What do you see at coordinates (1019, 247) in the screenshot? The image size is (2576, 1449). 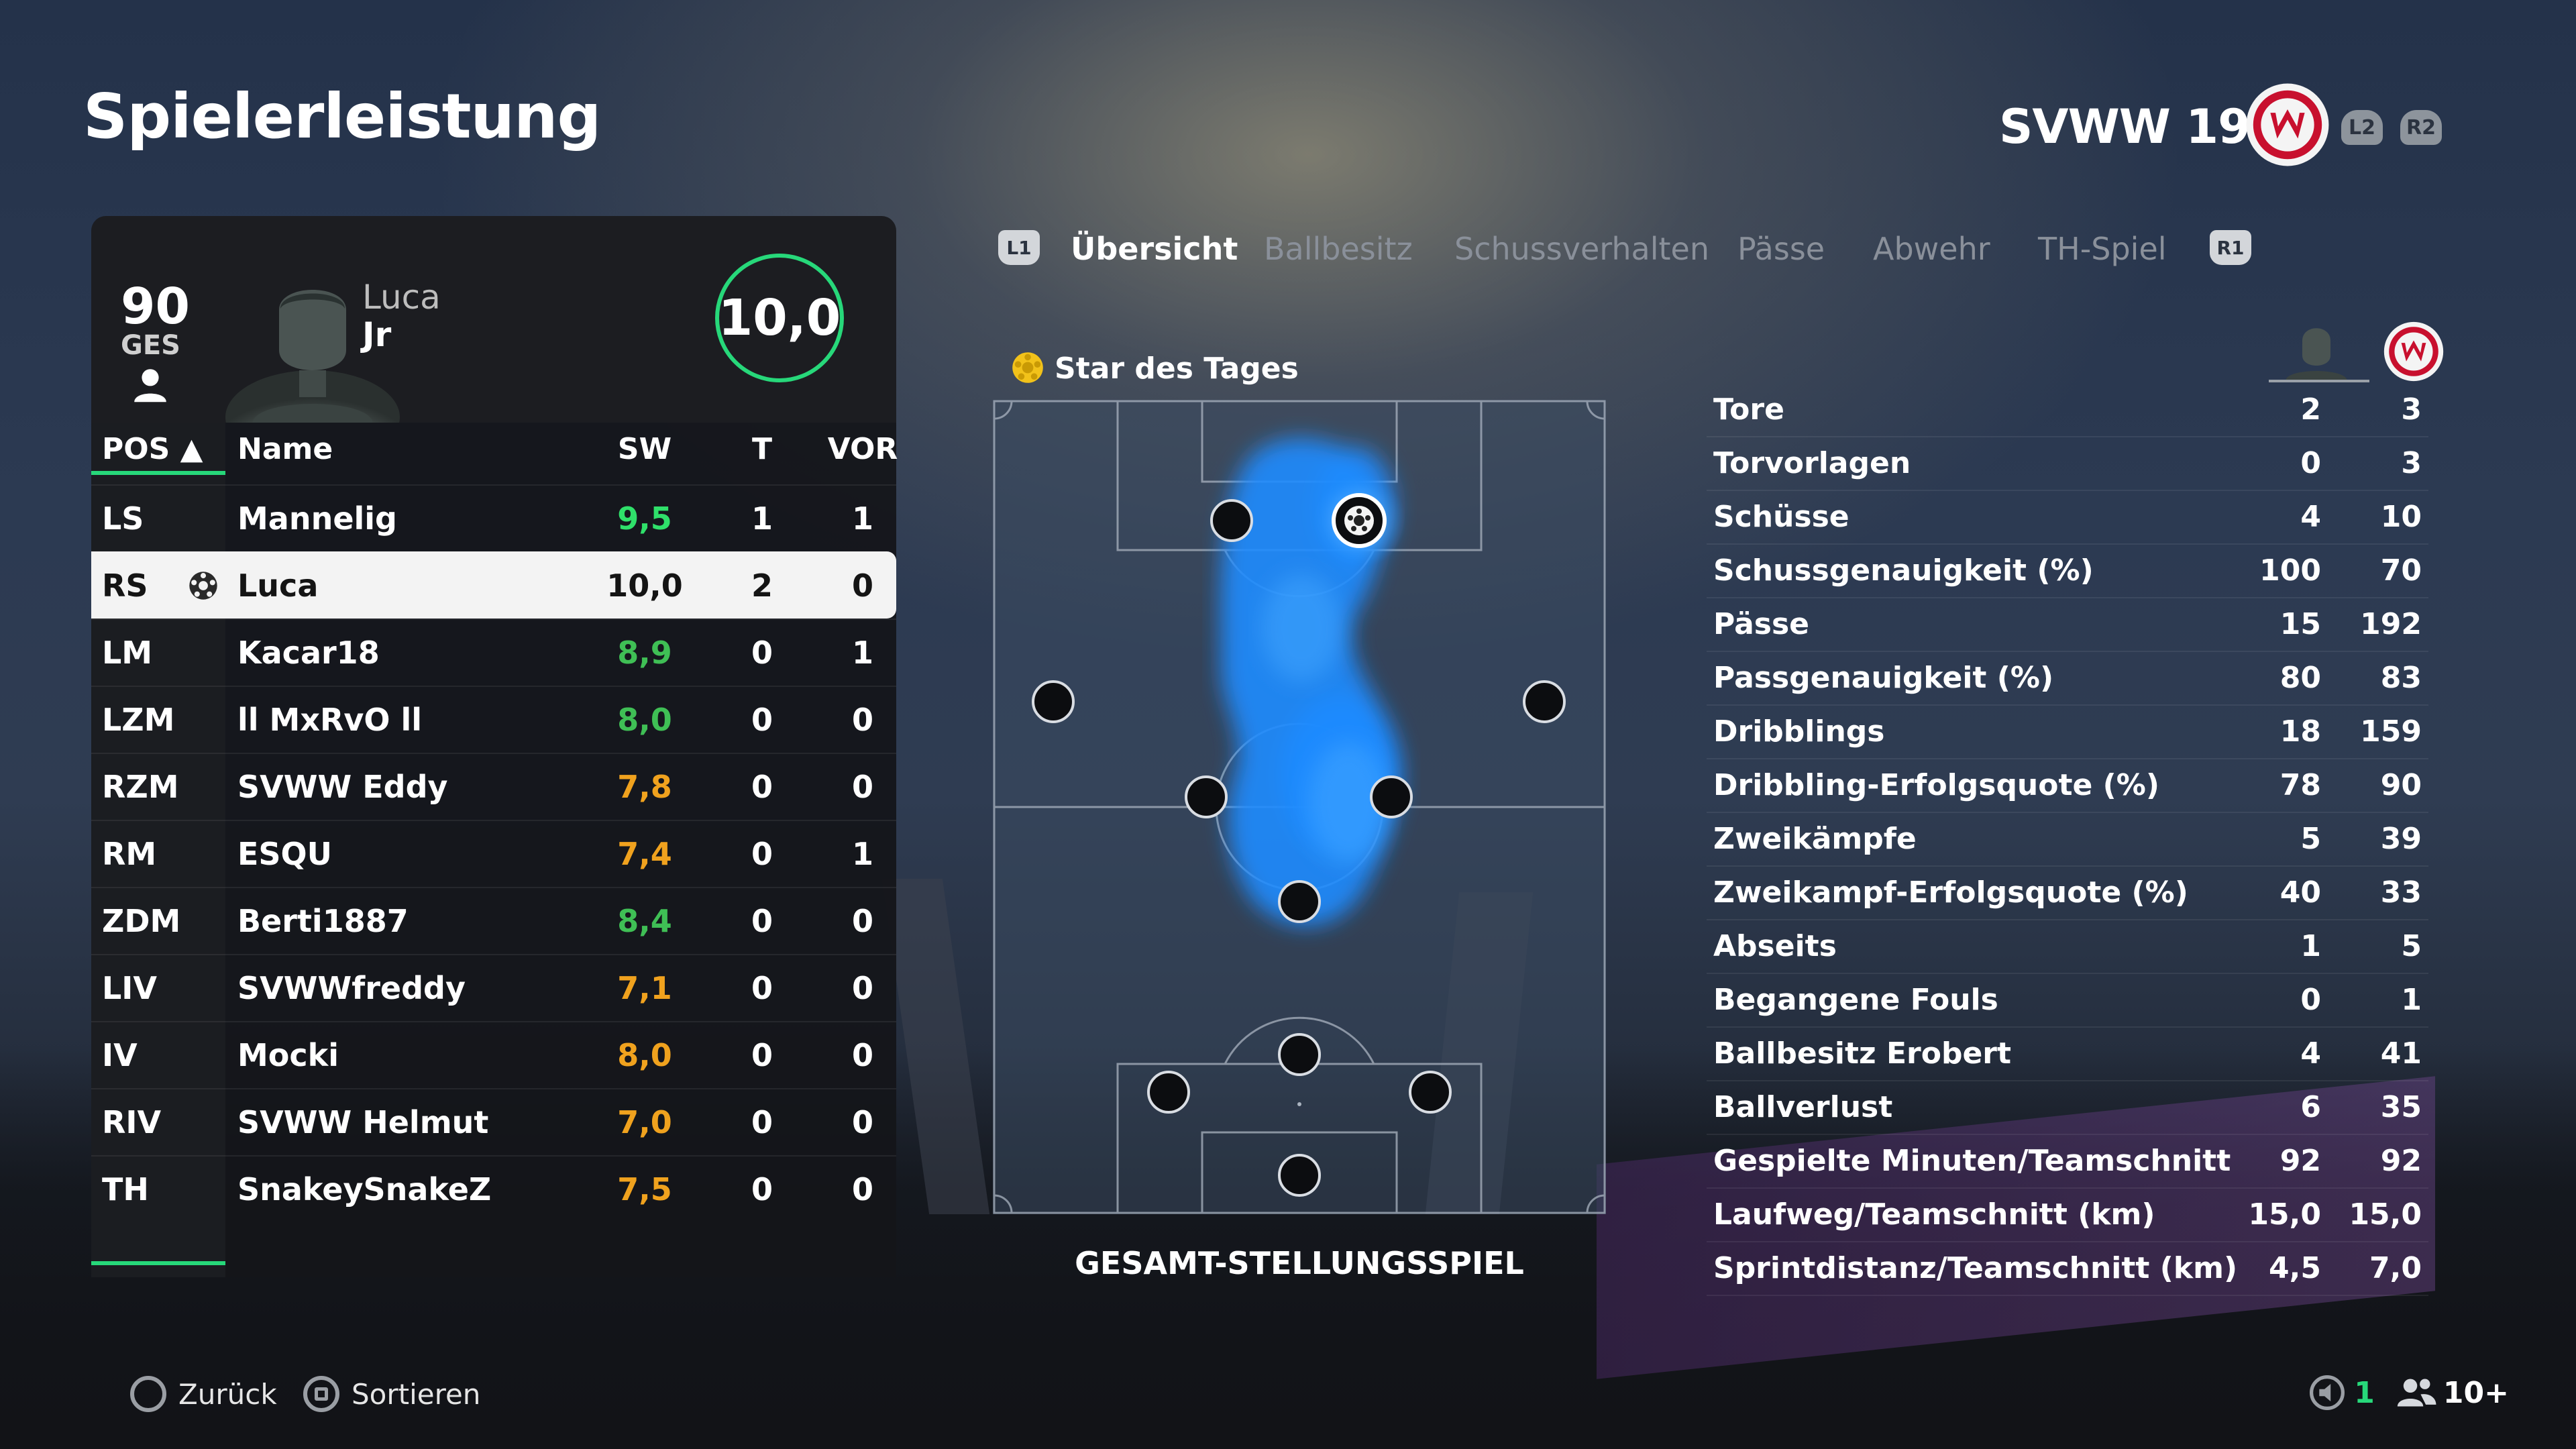 I see `l1-button: L1` at bounding box center [1019, 247].